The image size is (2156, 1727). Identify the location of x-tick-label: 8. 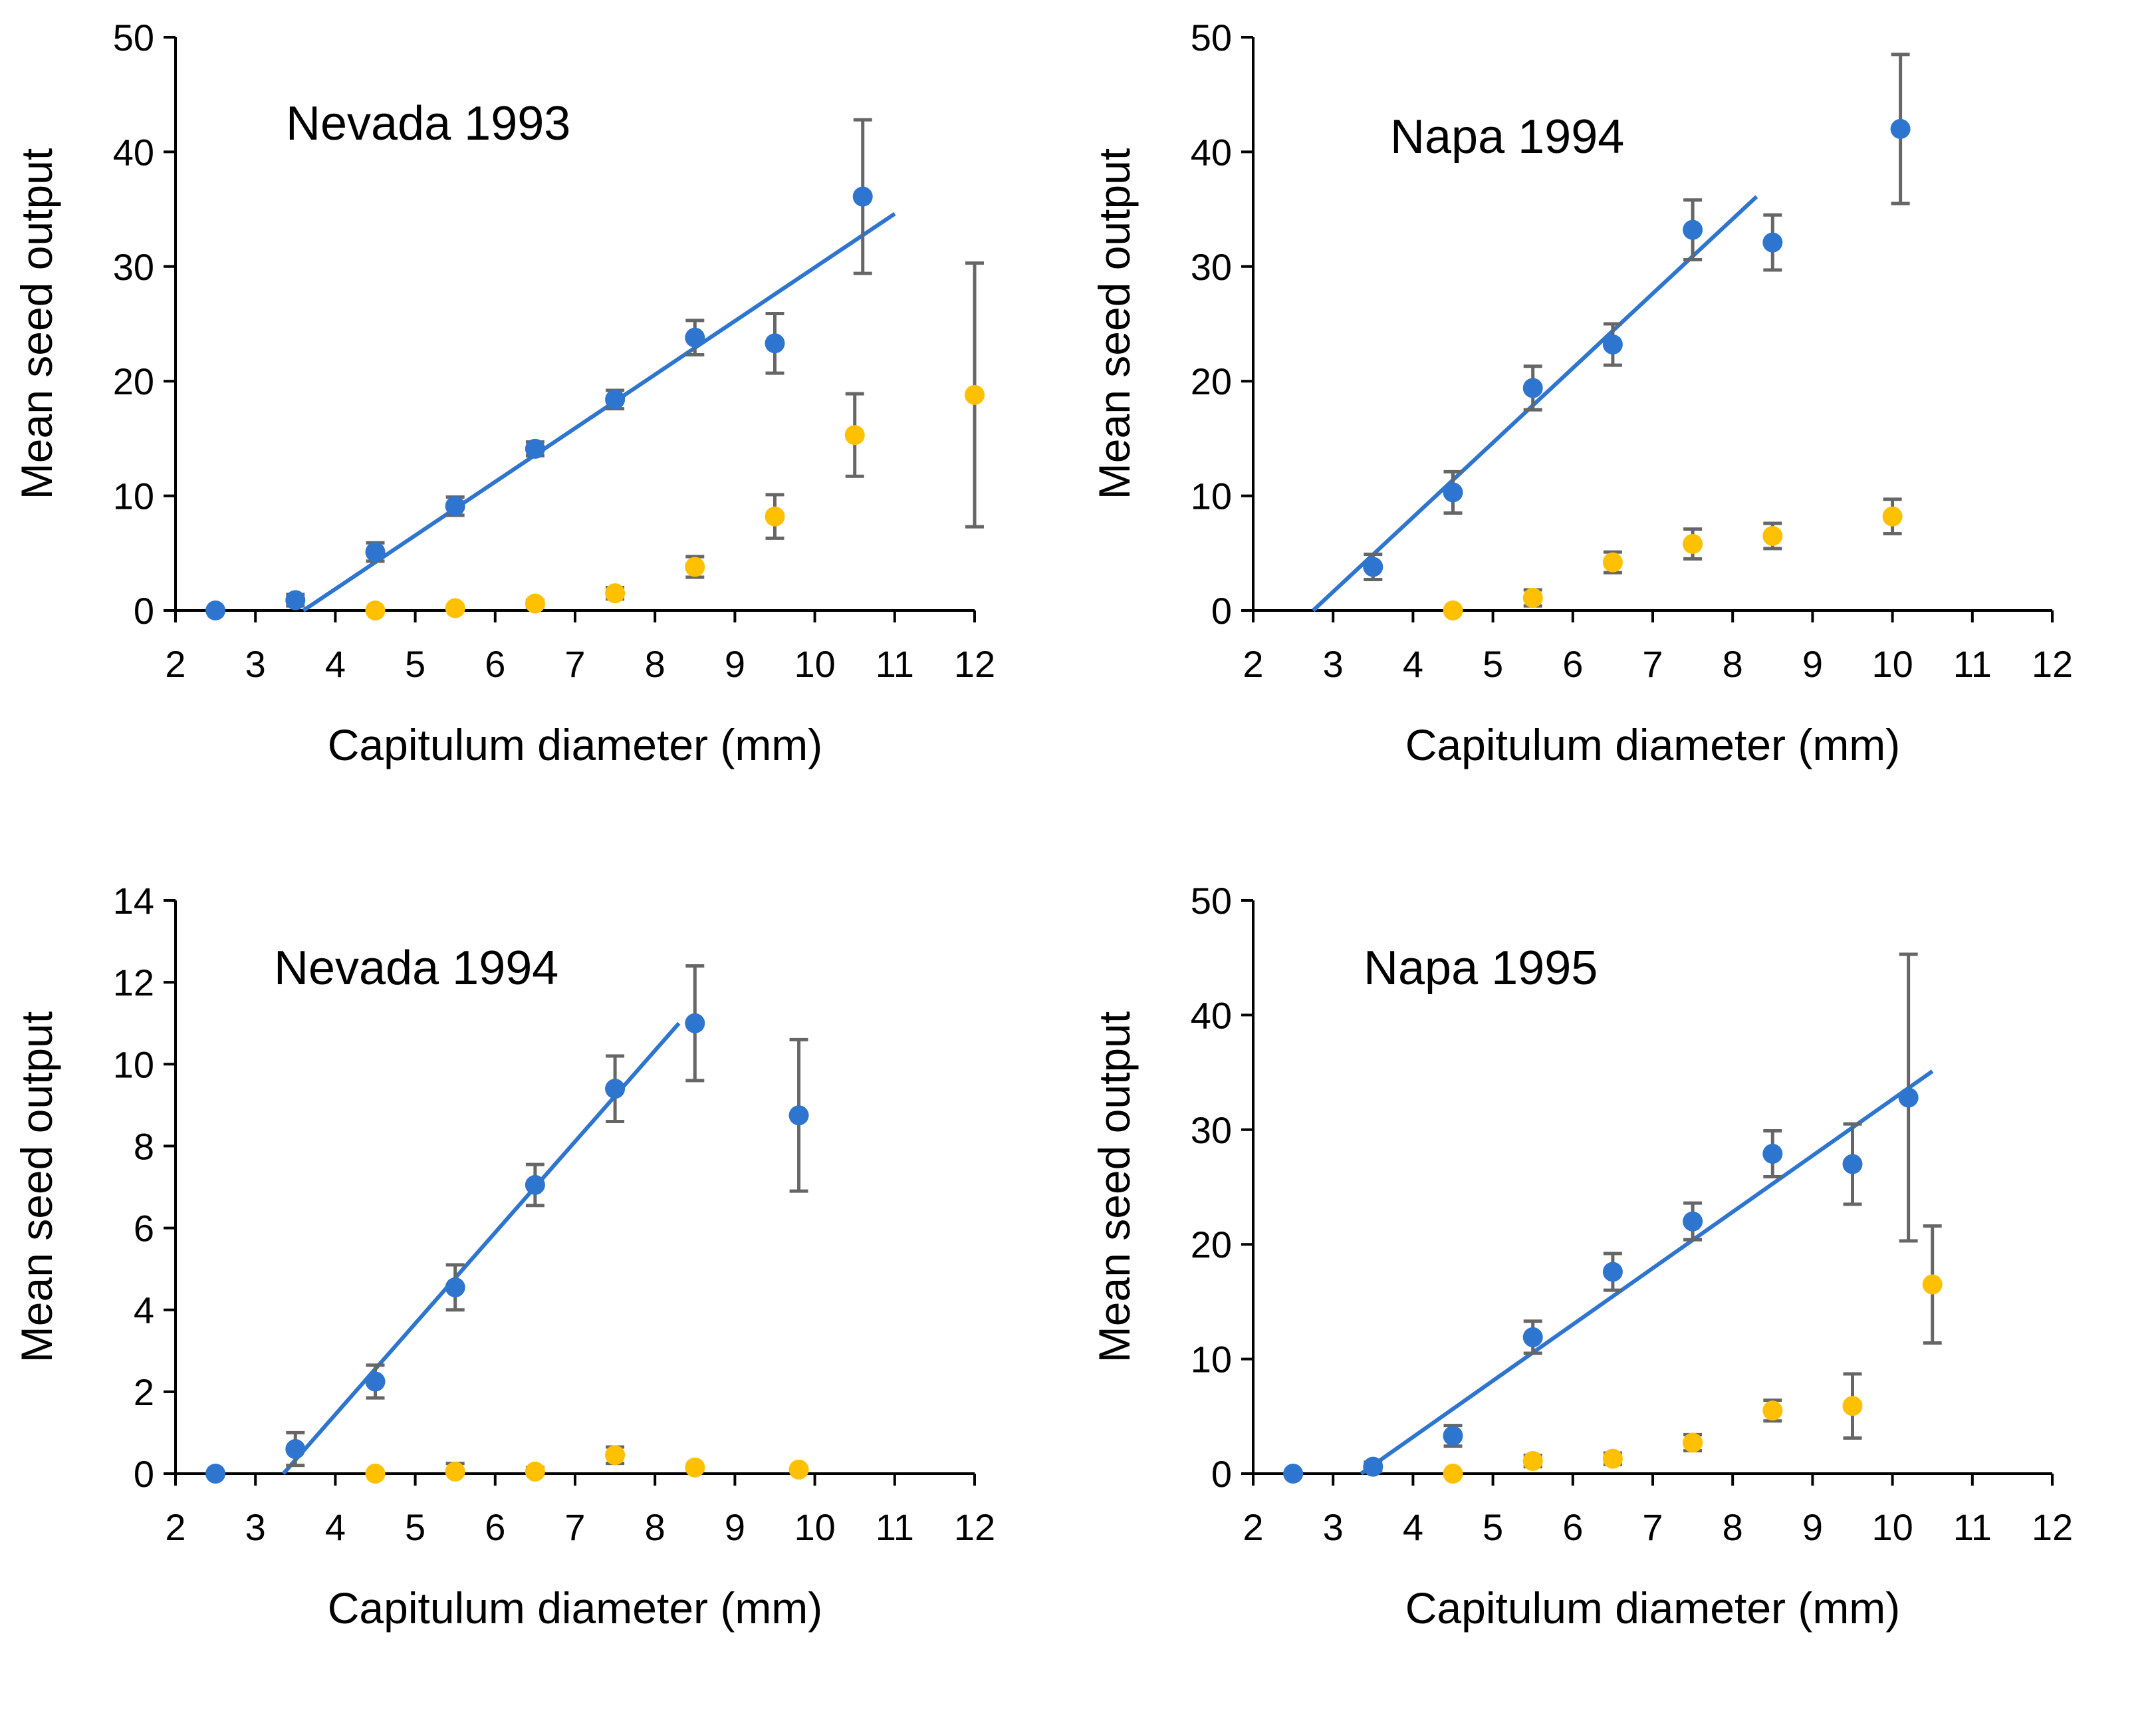
(1733, 664).